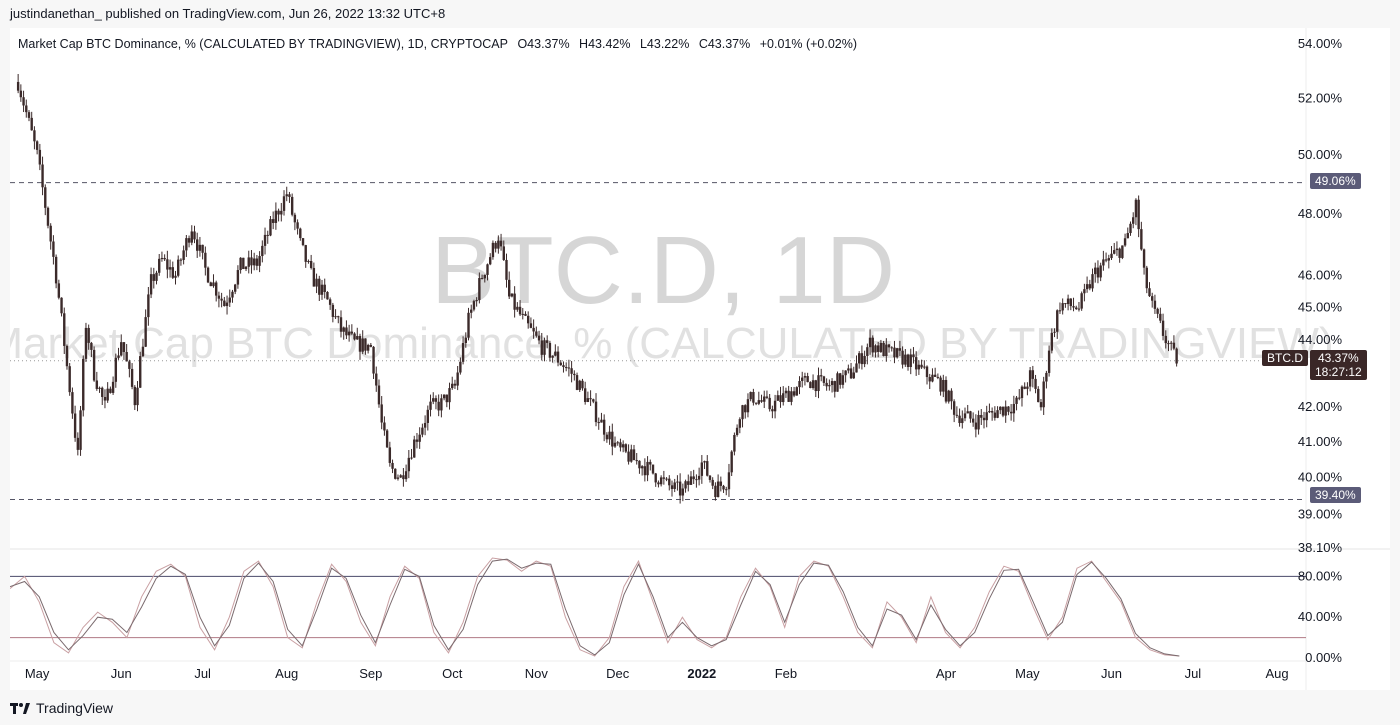 The height and width of the screenshot is (725, 1400). I want to click on osc-tick-label: 40.00%, so click(1320, 616).